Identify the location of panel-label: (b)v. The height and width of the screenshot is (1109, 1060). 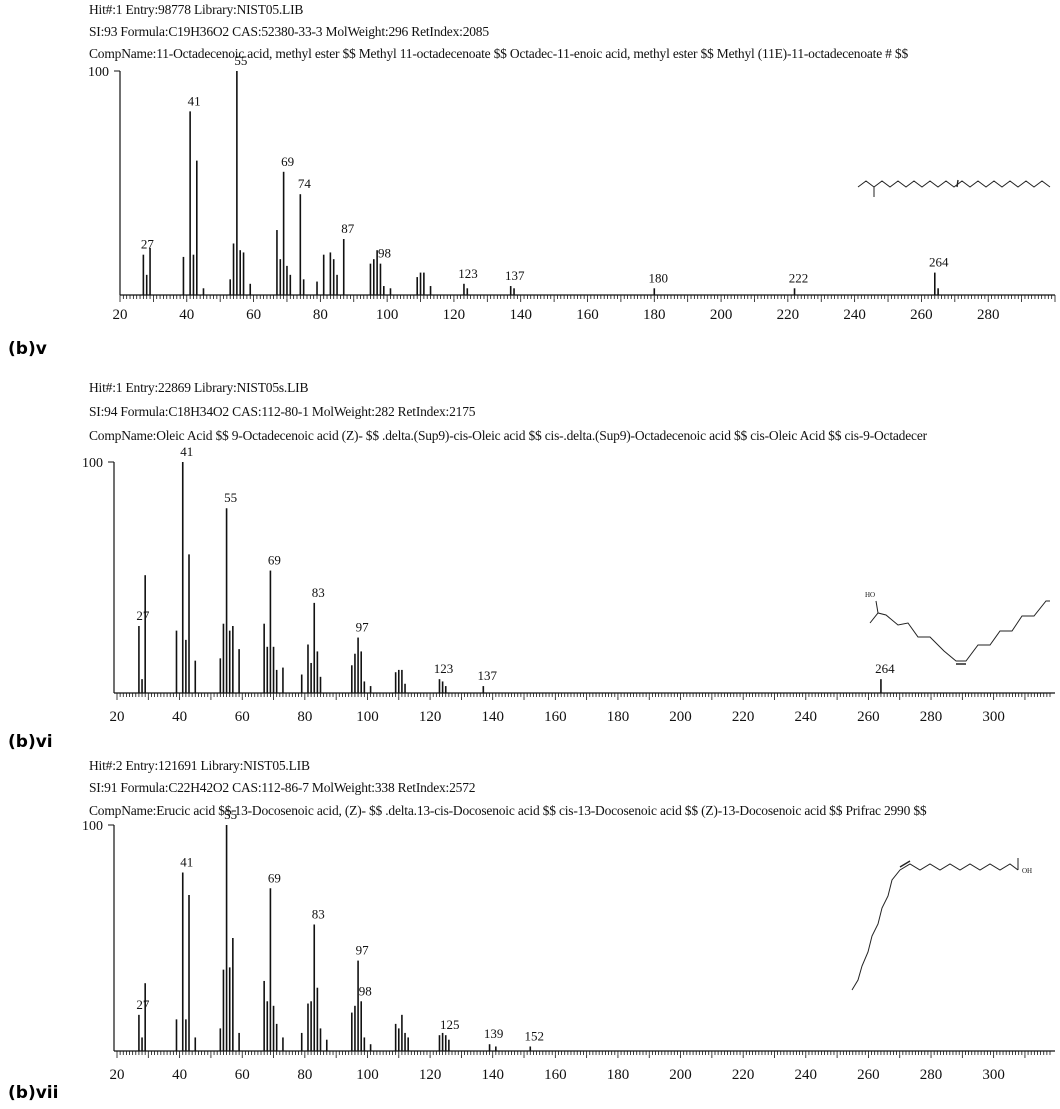
(27, 349).